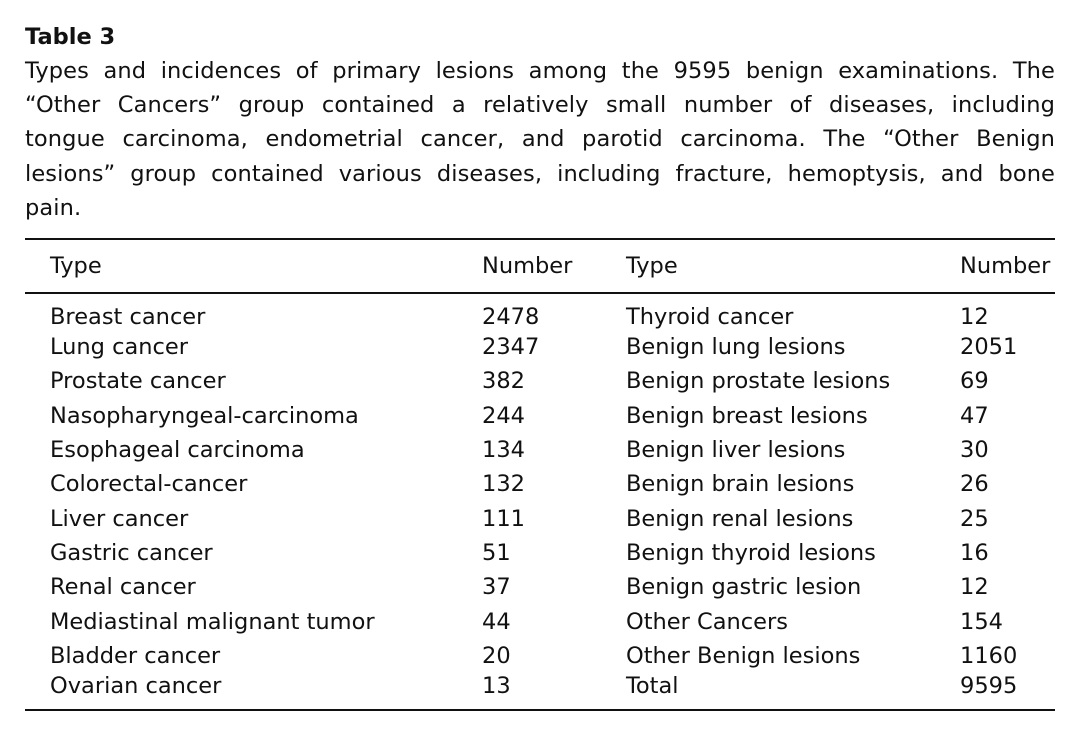  Describe the element at coordinates (989, 655) in the screenshot. I see `number-right-cell: 1160` at that location.